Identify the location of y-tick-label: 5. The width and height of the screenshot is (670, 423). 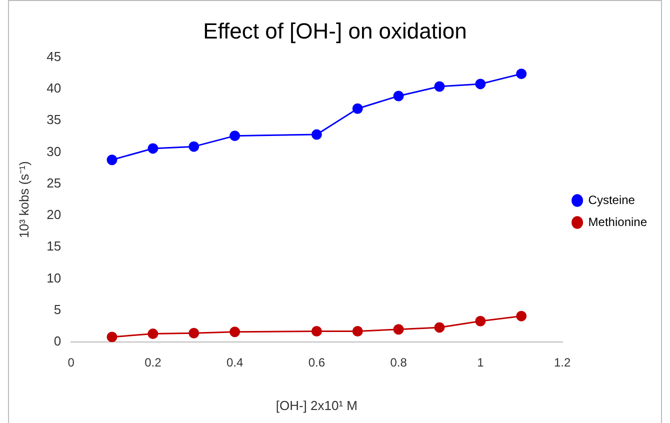
(58, 309).